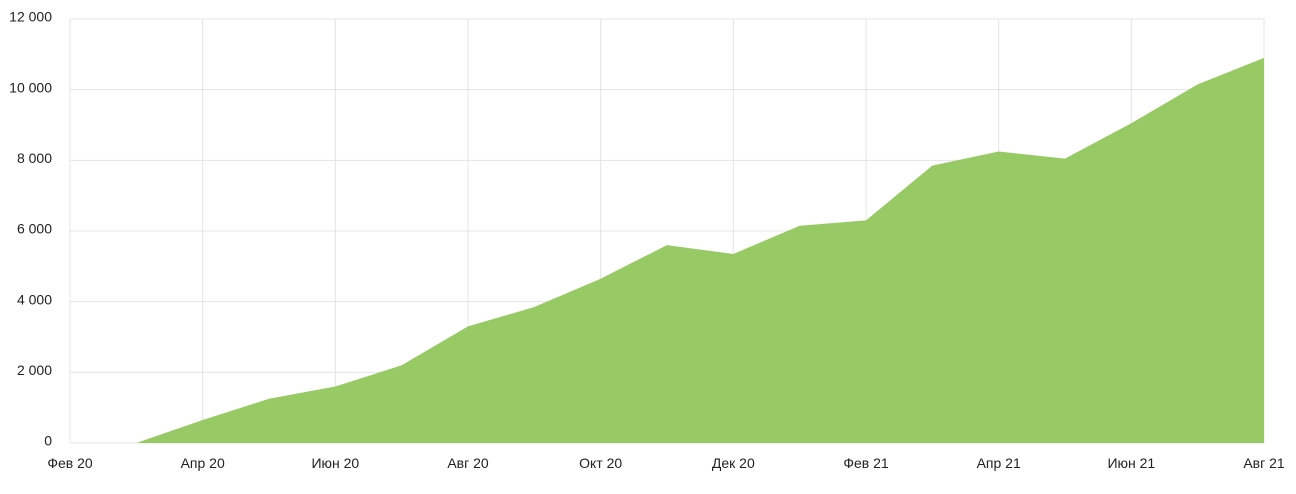 The image size is (1296, 494). I want to click on x-tick-label: Июн 20, so click(335, 463).